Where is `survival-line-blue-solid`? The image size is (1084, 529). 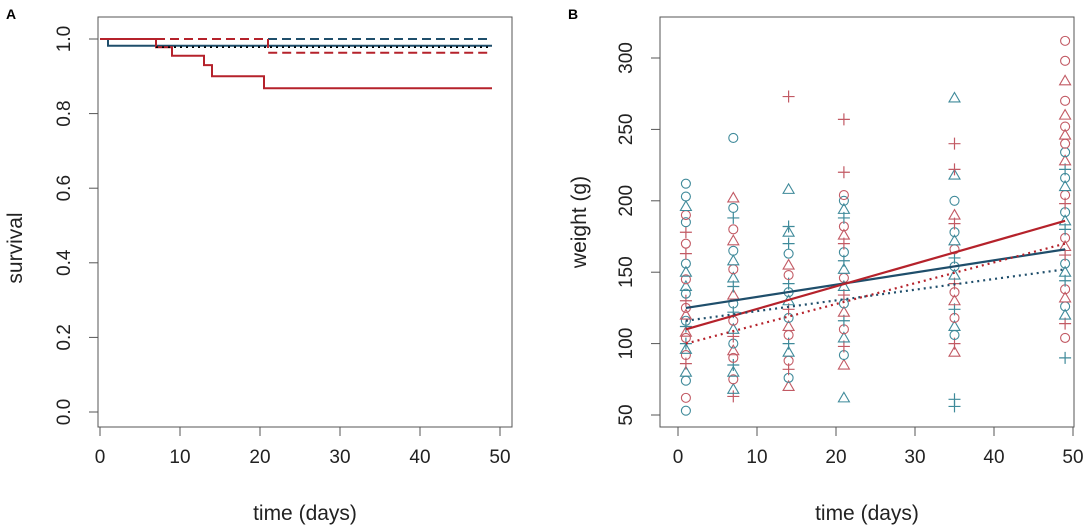
survival-line-blue-solid is located at coordinates (296, 42).